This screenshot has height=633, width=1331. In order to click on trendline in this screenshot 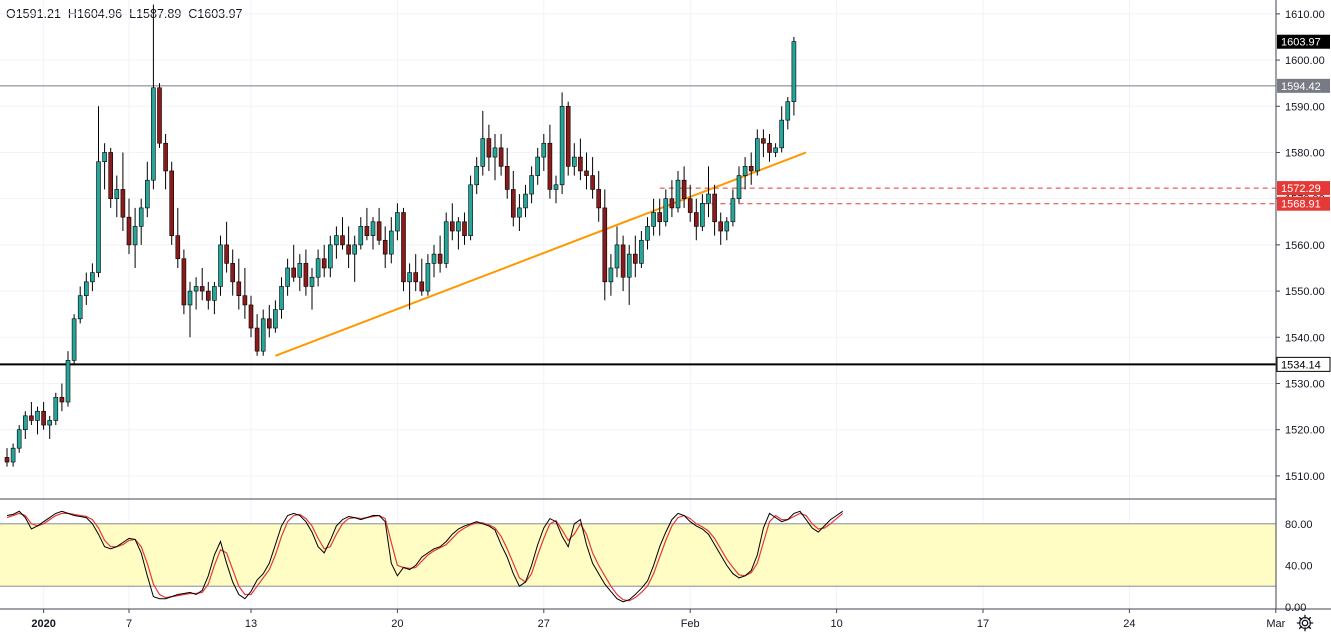, I will do `click(541, 254)`.